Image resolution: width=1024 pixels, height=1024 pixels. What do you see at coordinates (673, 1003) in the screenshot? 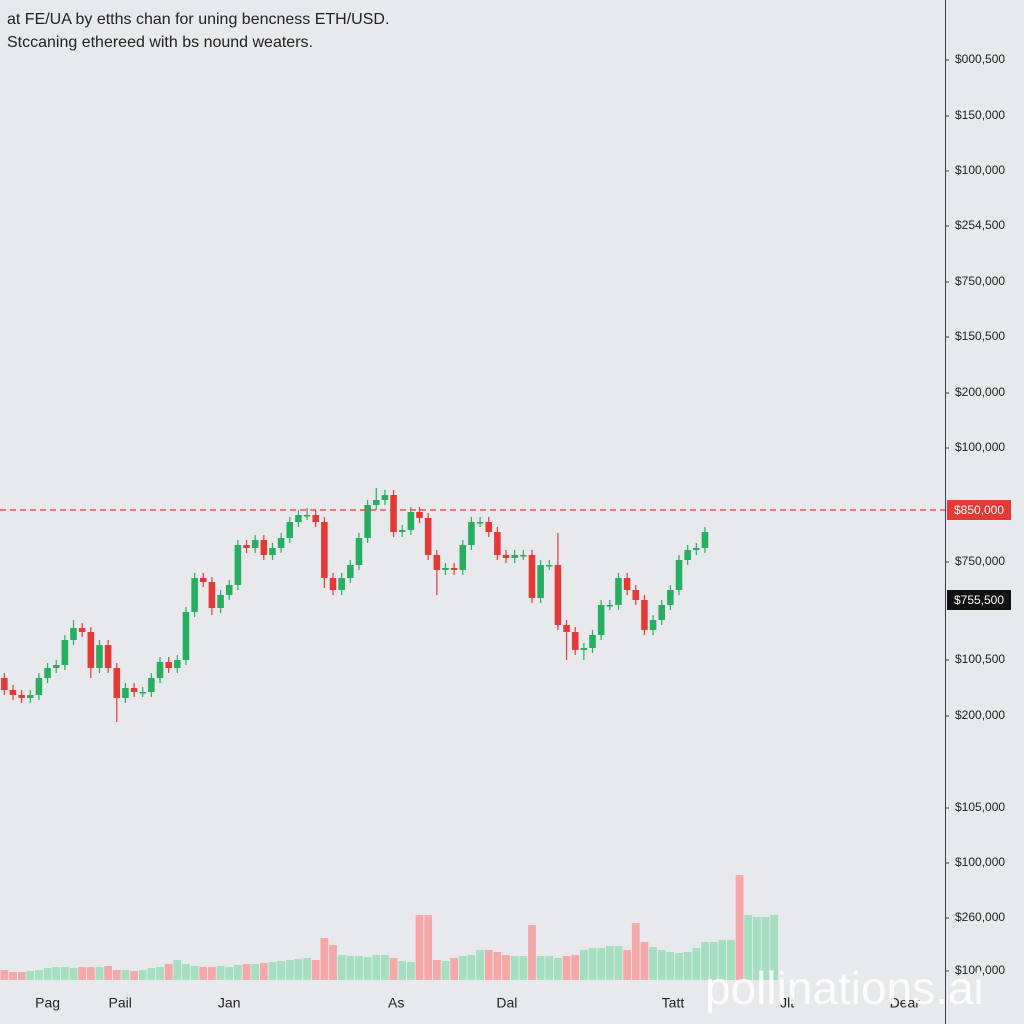
I see `x-tick-label: Tatt` at bounding box center [673, 1003].